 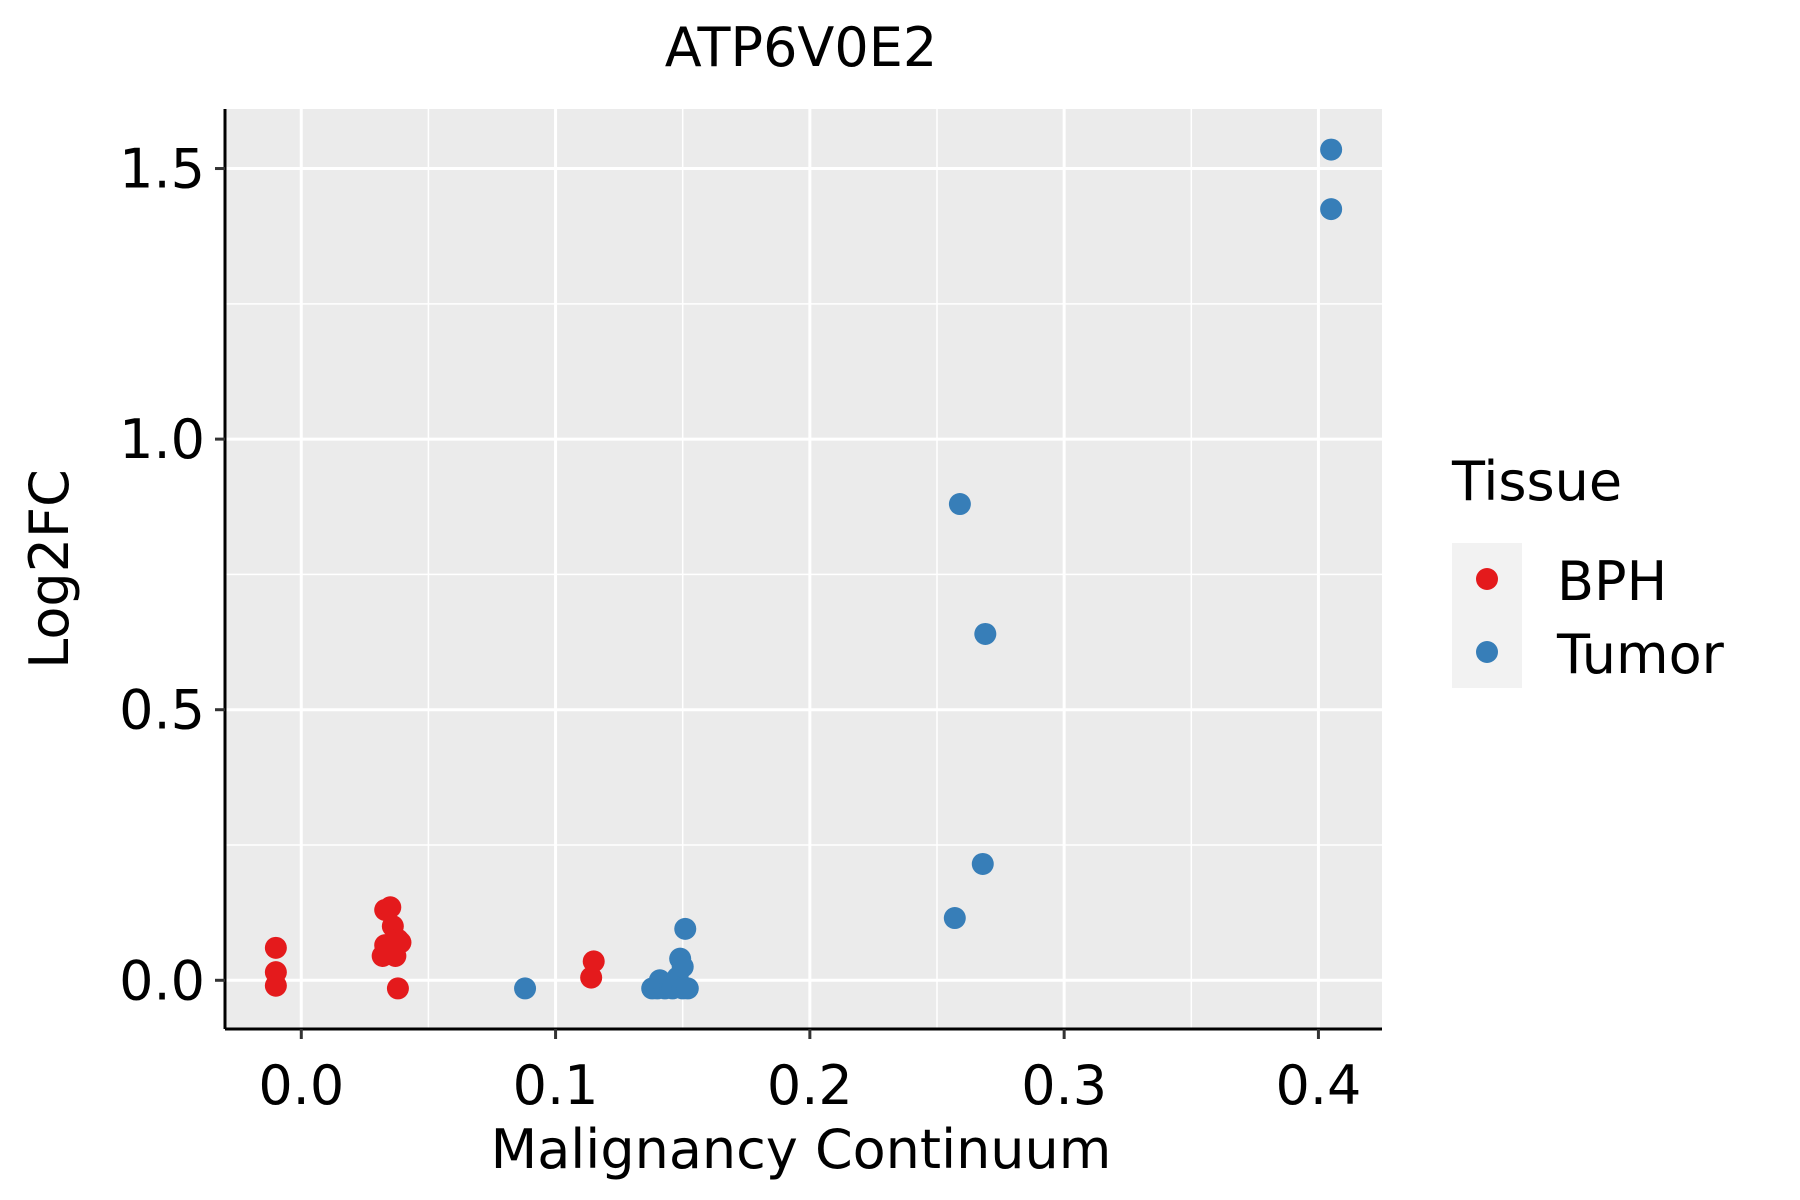 What do you see at coordinates (301, 1085) in the screenshot?
I see `x-tick-label: 0.0` at bounding box center [301, 1085].